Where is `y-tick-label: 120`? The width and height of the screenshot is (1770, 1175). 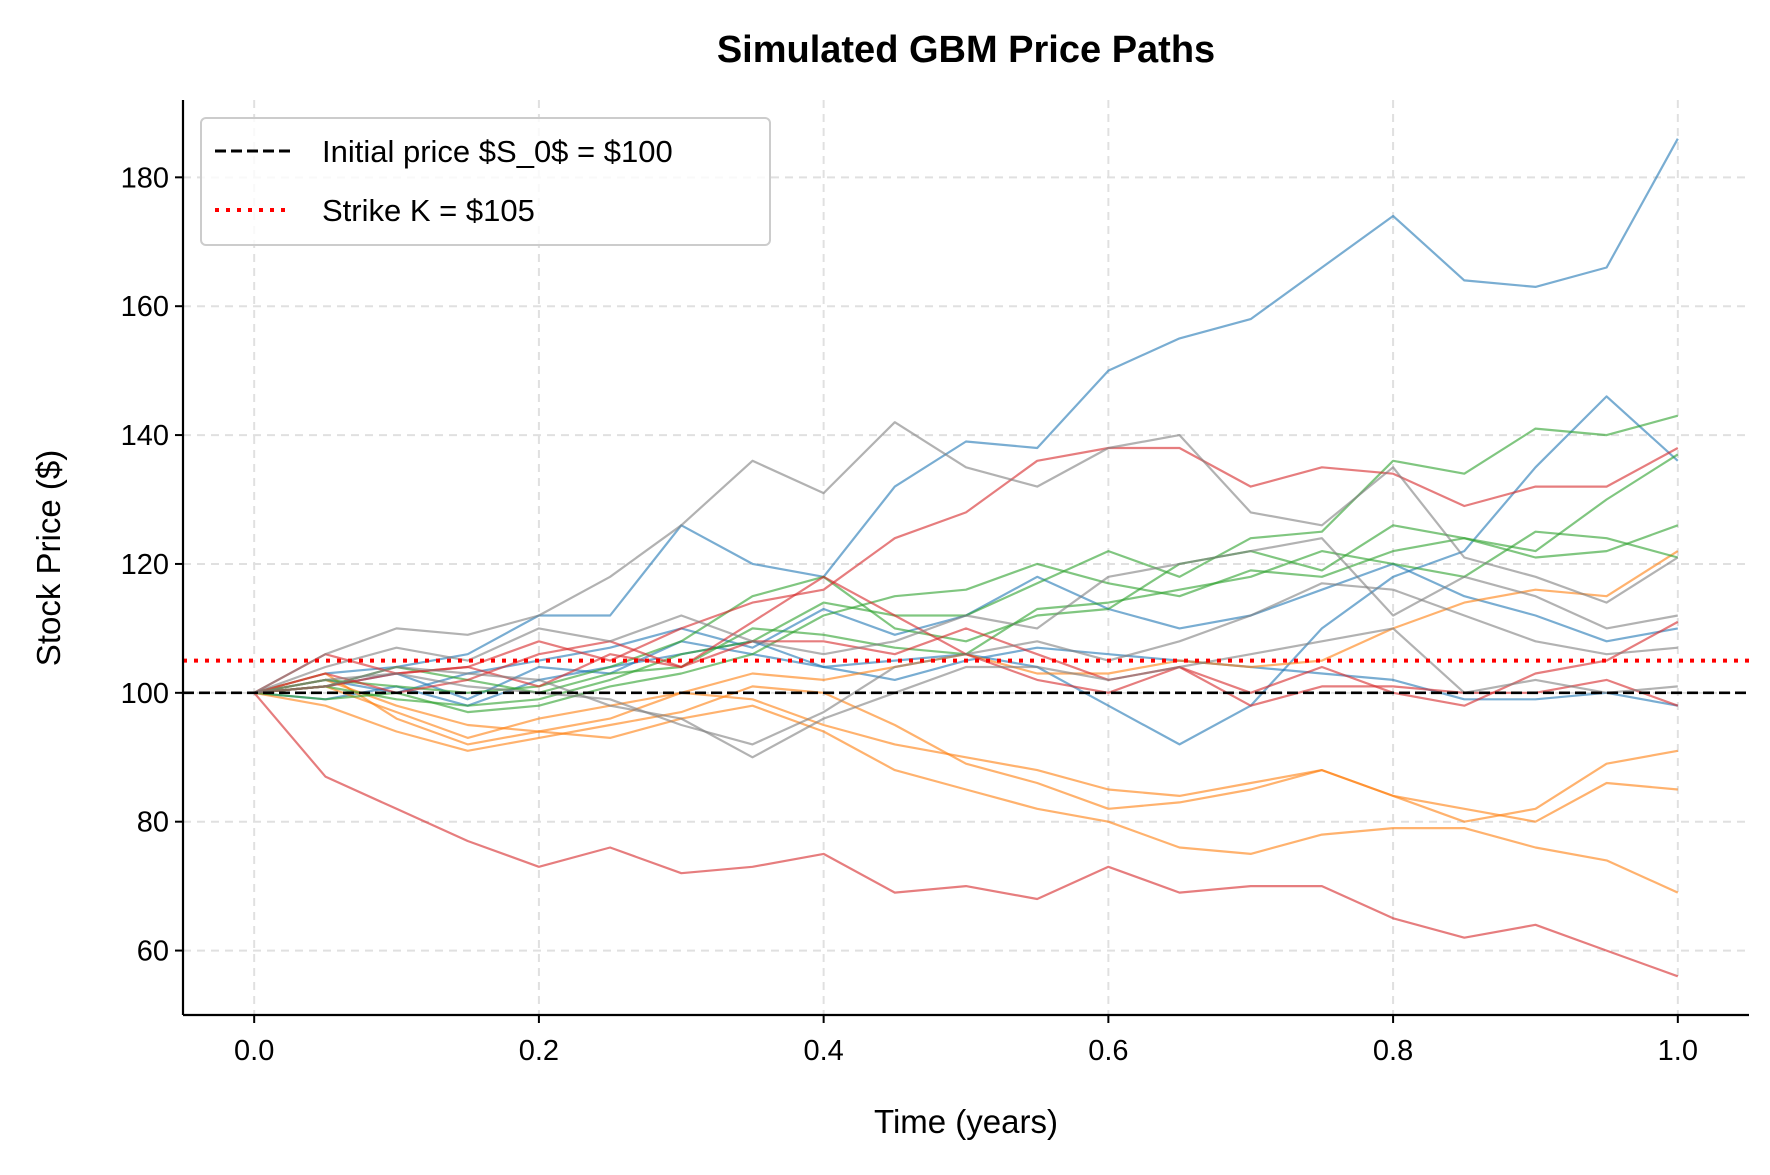
y-tick-label: 120 is located at coordinates (145, 565).